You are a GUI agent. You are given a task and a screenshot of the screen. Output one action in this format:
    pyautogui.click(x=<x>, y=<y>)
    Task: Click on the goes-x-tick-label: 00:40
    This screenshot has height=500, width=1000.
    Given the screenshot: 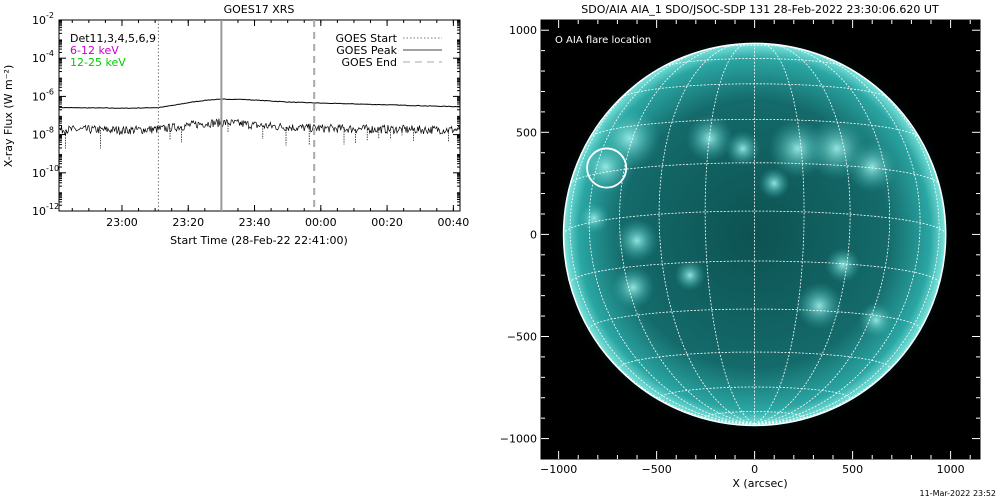 What is the action you would take?
    pyautogui.click(x=454, y=222)
    